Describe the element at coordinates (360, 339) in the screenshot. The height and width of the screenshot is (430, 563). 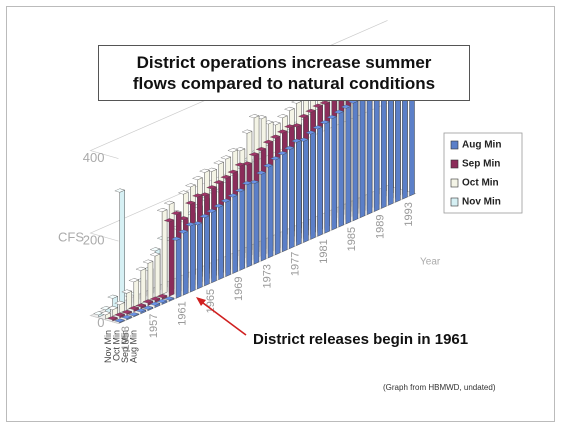
I see `annotation: District releases begin in 1961` at that location.